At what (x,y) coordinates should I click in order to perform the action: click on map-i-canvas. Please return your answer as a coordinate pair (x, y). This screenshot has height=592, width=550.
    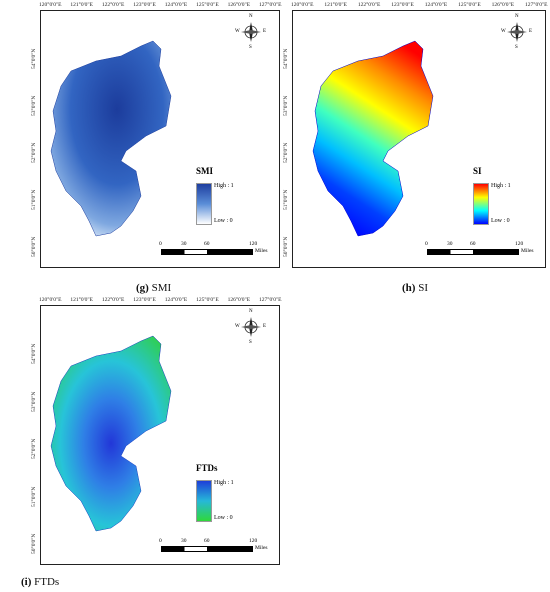
    Looking at the image, I should click on (111, 433).